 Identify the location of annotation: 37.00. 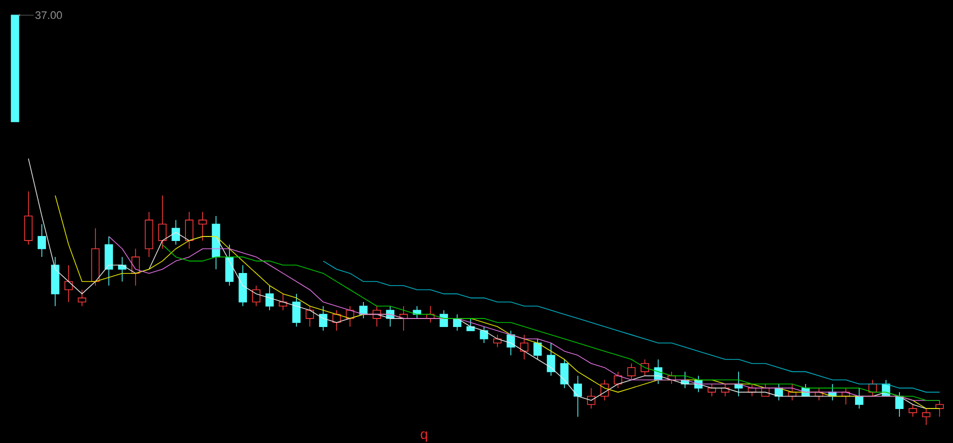
(48, 15).